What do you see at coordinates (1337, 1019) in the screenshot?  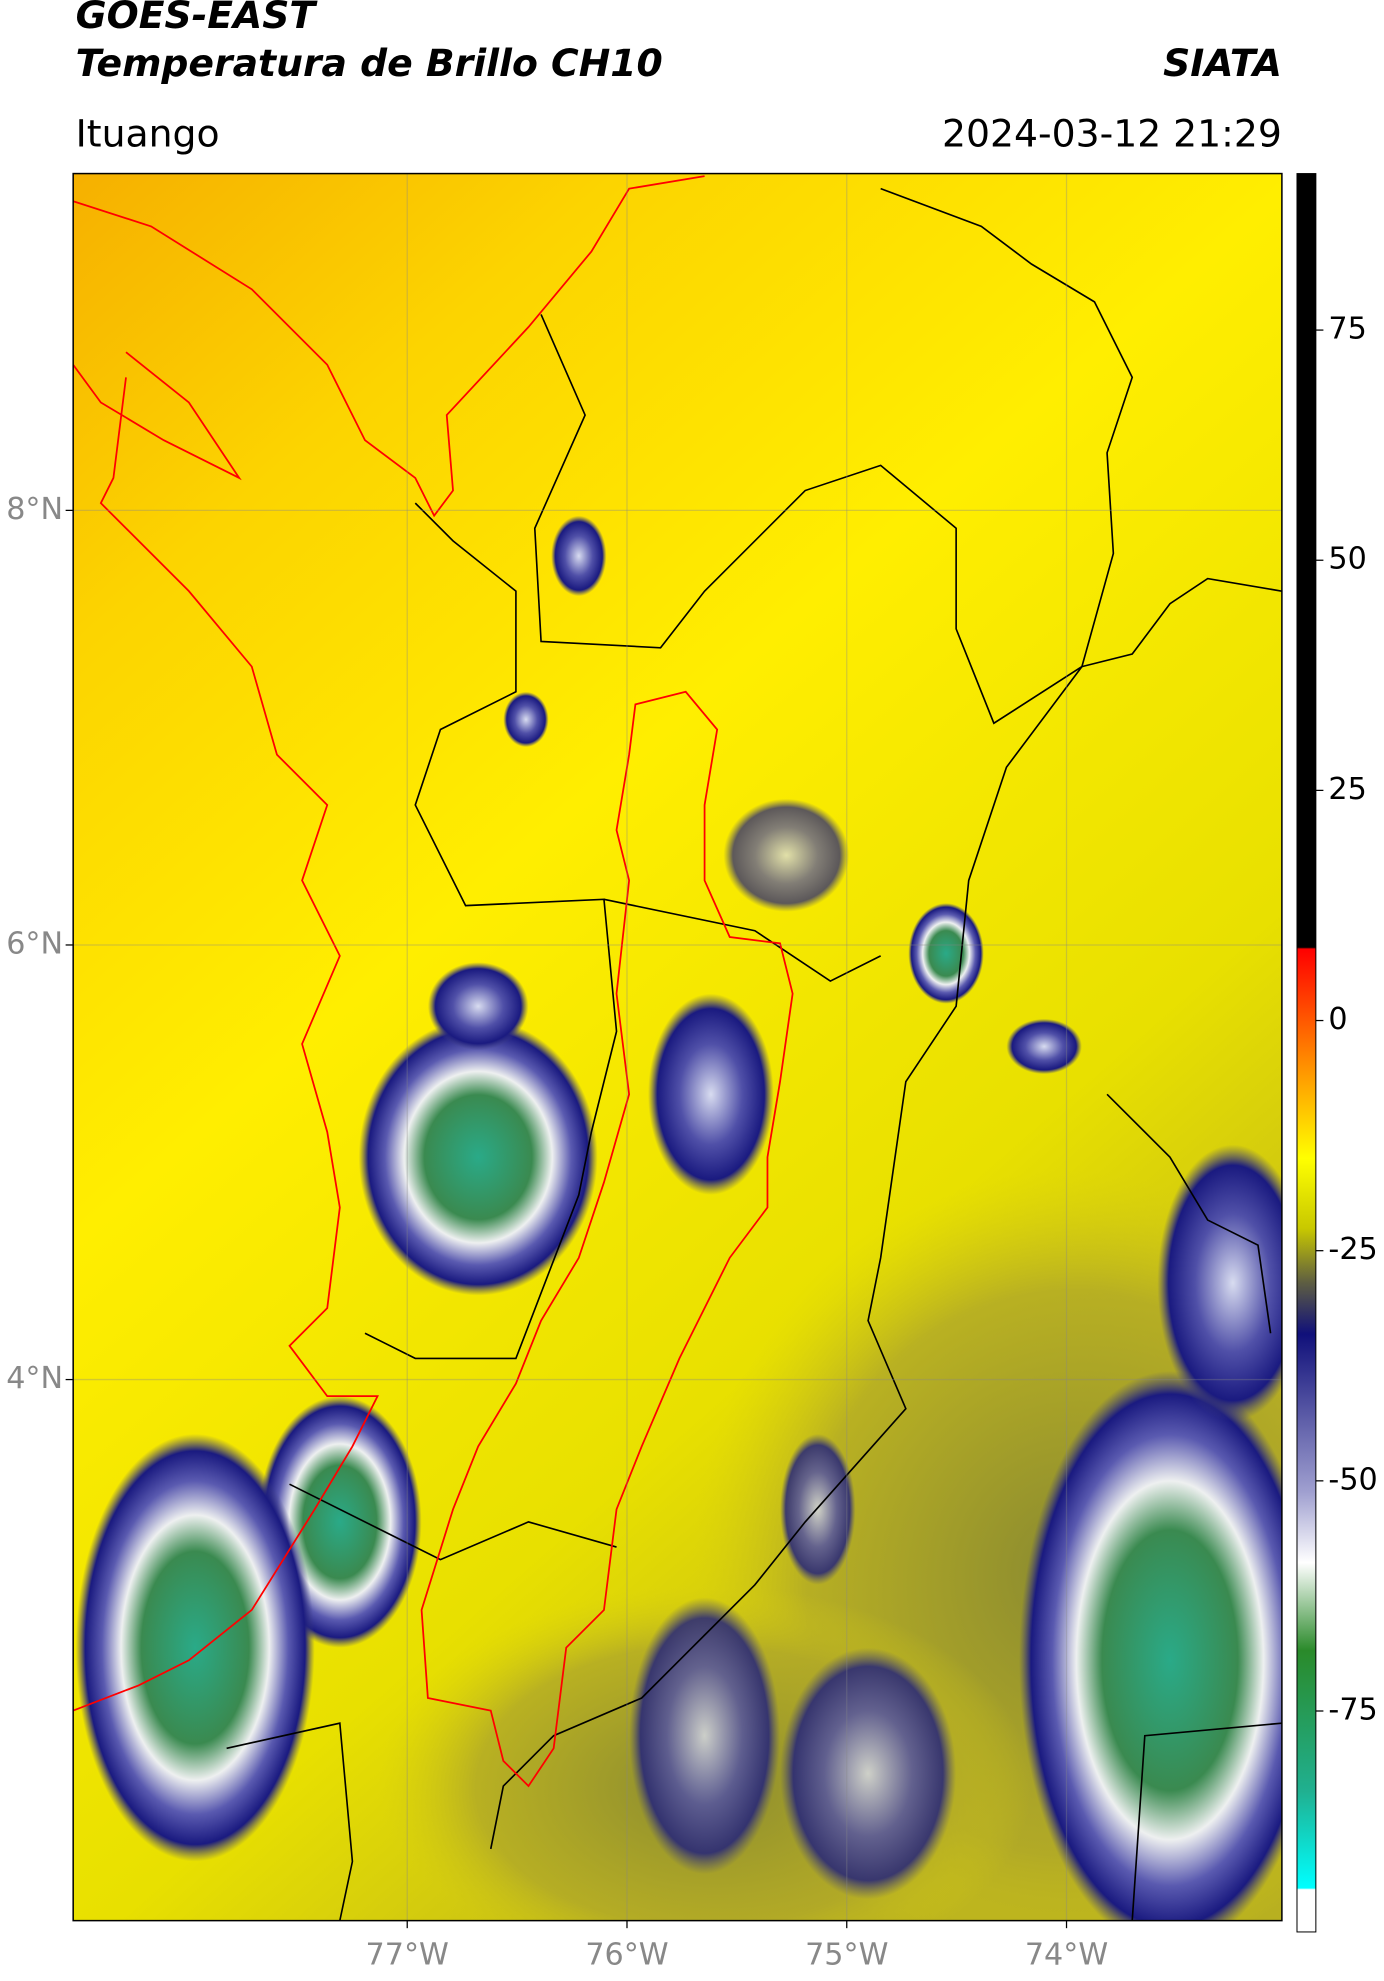 I see `colorbar-label: 0` at bounding box center [1337, 1019].